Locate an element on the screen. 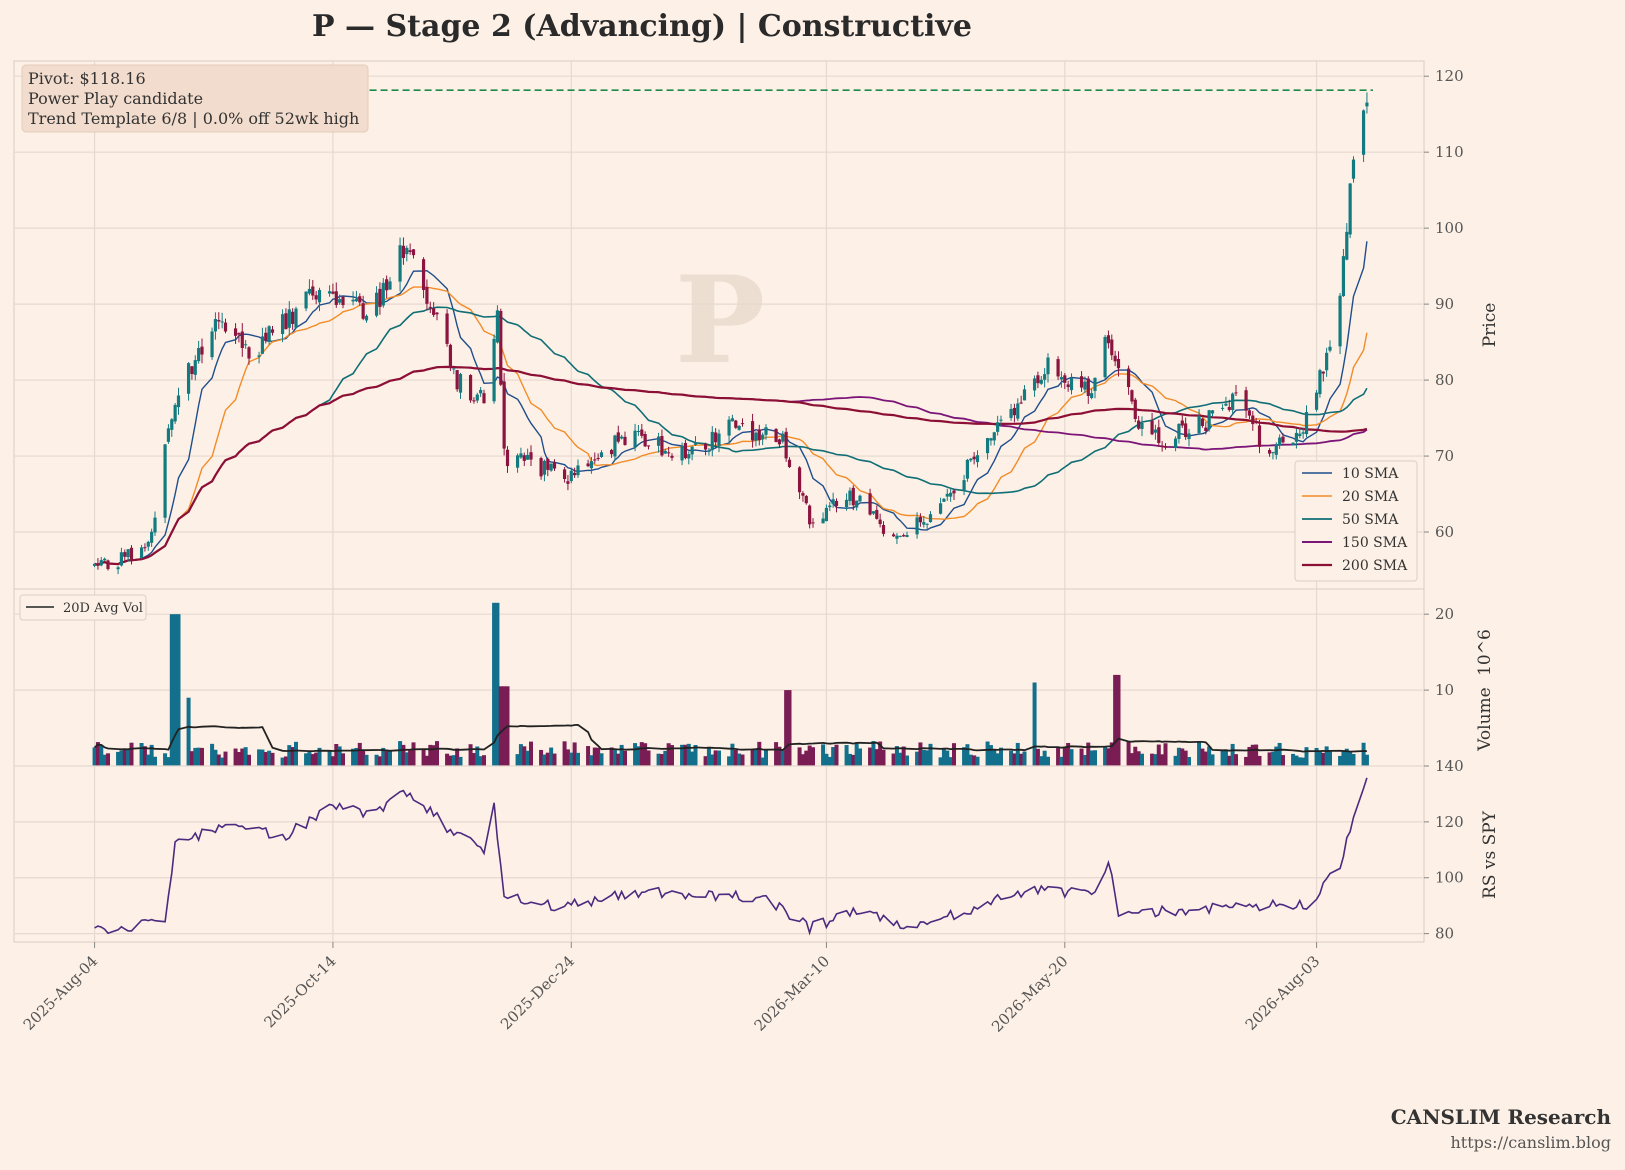  svg-text: 20D Avg Vol is located at coordinates (103, 608).